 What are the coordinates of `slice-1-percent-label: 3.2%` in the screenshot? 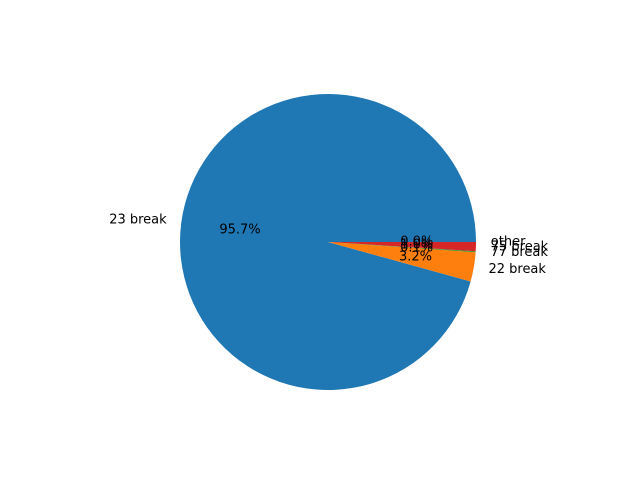 It's located at (415, 256).